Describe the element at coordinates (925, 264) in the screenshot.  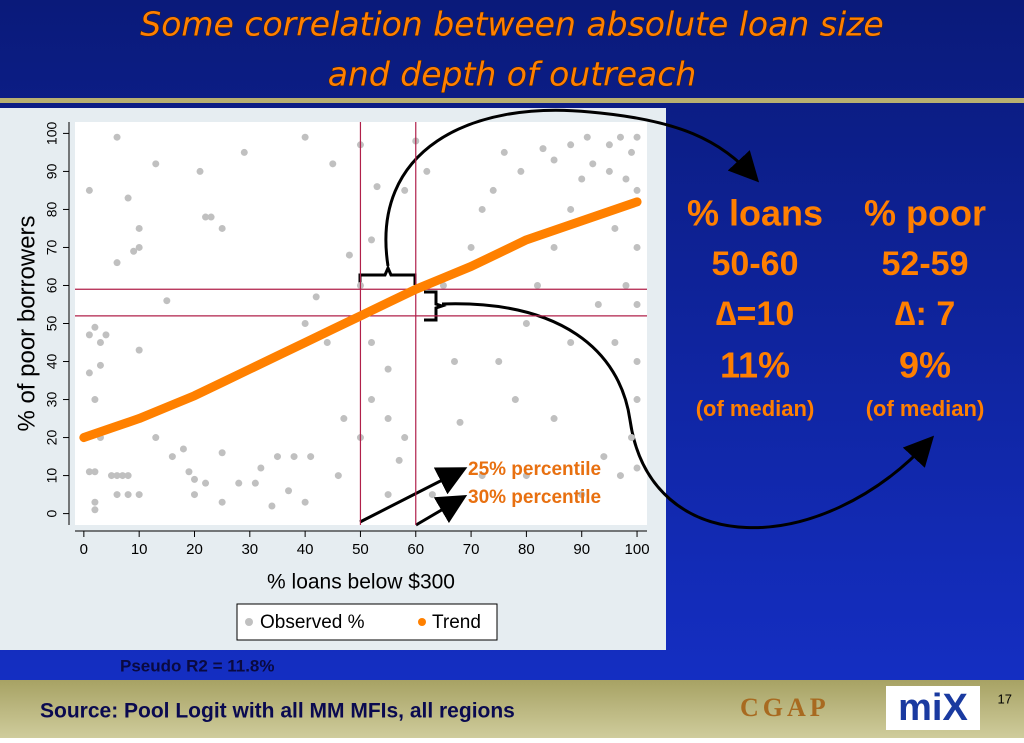
I see `comparison-range: 52-59` at that location.